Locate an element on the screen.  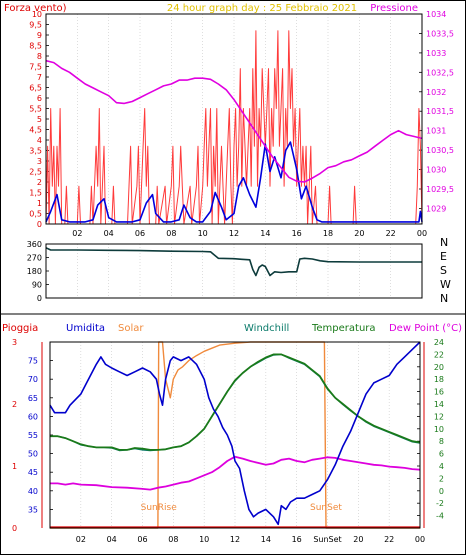
compass-label: E is located at coordinates (443, 256).